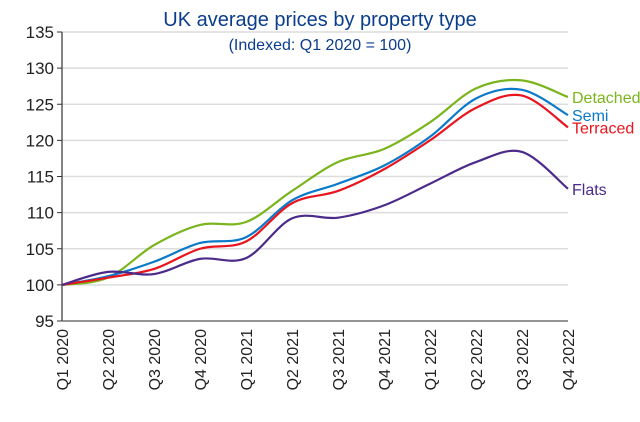  I want to click on y-tick-label: 135, so click(40, 32).